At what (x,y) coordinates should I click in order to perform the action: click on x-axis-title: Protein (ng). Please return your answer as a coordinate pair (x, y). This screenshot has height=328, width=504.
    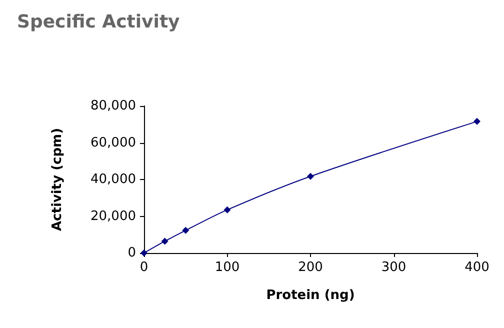
    Looking at the image, I should click on (310, 295).